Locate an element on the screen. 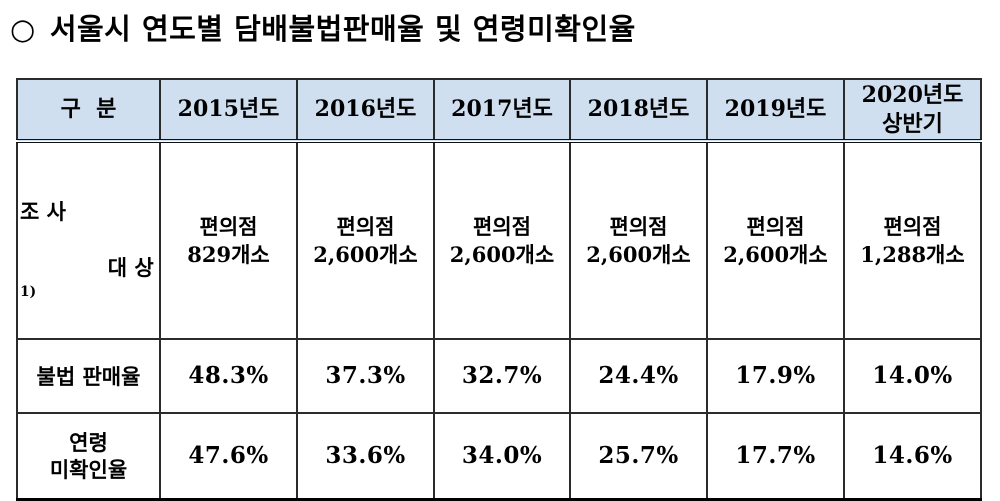 The image size is (1000, 501). cell-illegal-2020-h1: 14.0% is located at coordinates (912, 376).